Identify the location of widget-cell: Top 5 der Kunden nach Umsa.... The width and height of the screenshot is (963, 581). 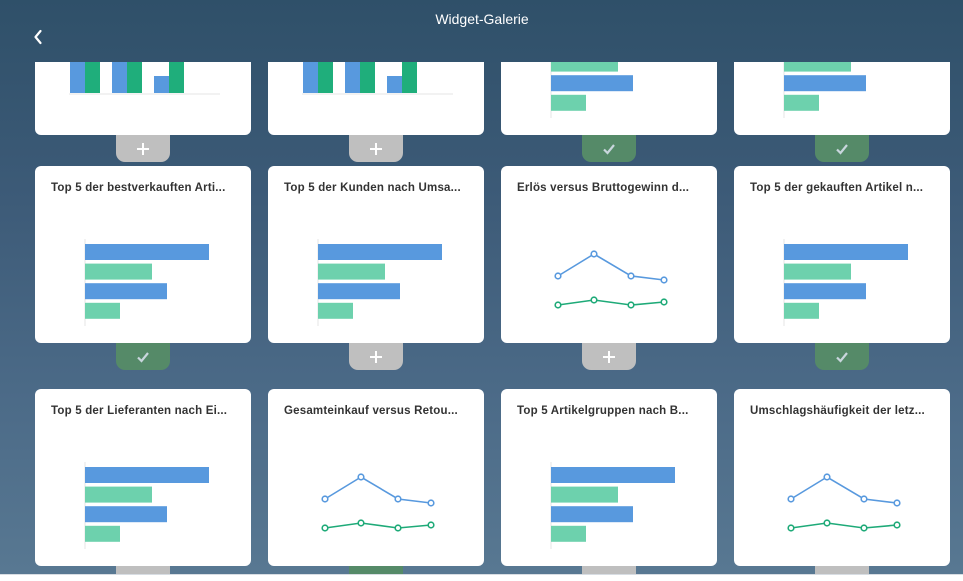
(376, 268).